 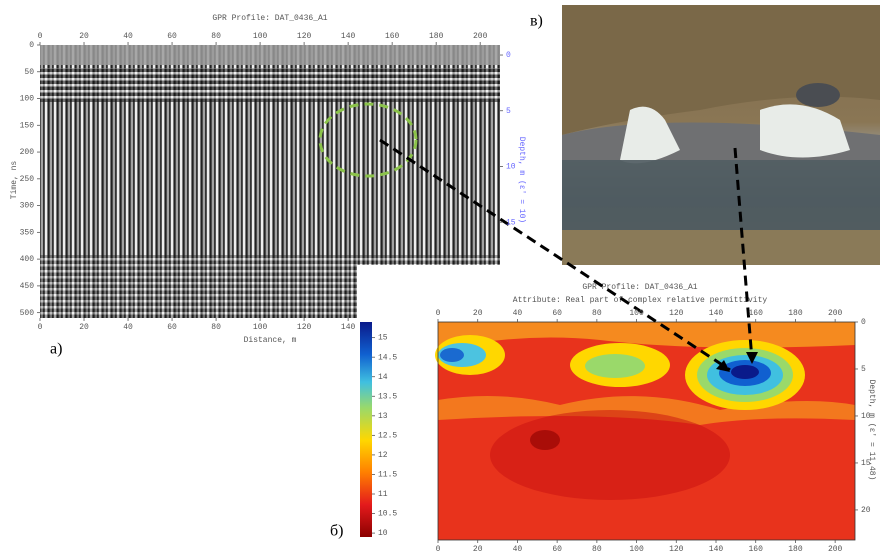 I want to click on y-tick-label: 500, so click(x=27, y=313).